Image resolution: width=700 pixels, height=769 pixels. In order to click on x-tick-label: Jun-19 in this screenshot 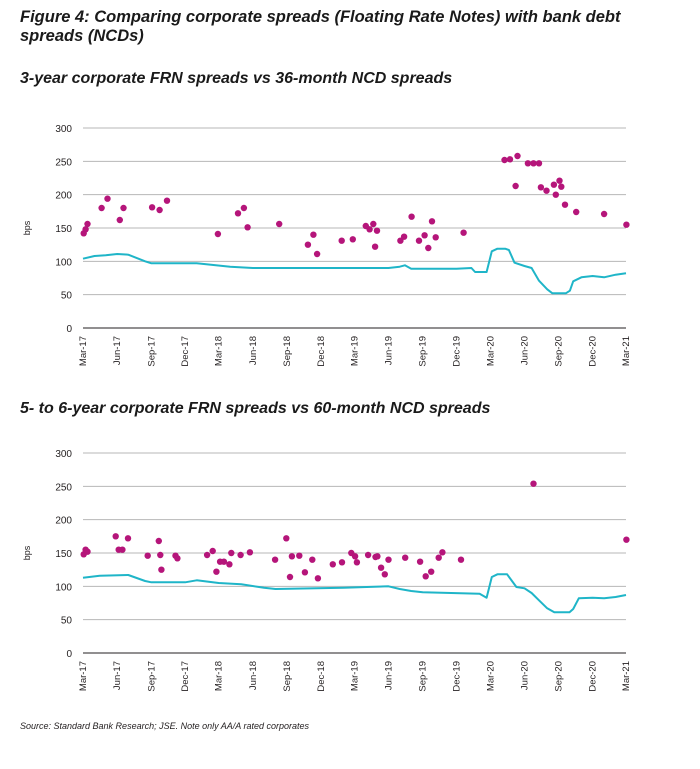, I will do `click(389, 350)`.